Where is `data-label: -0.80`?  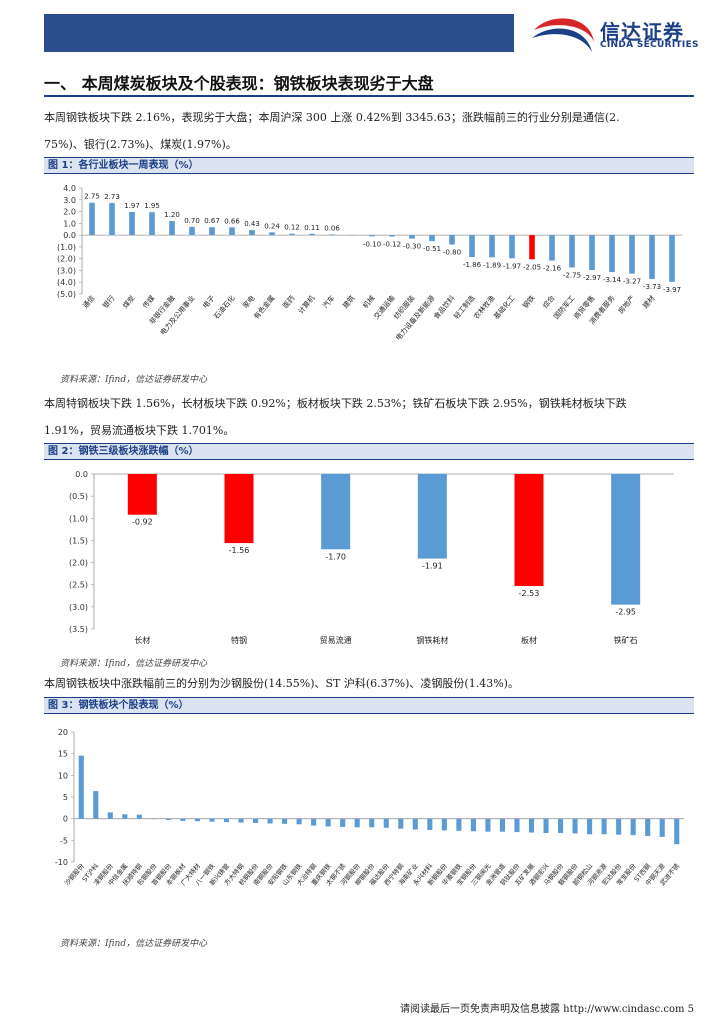 data-label: -0.80 is located at coordinates (452, 253).